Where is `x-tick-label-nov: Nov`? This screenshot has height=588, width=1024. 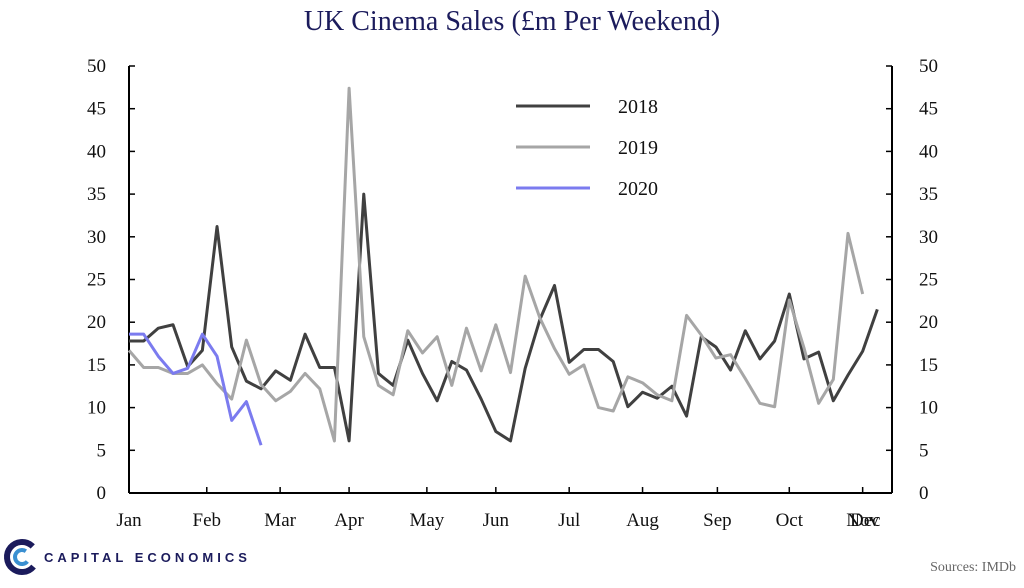 x-tick-label-nov: Nov is located at coordinates (862, 520).